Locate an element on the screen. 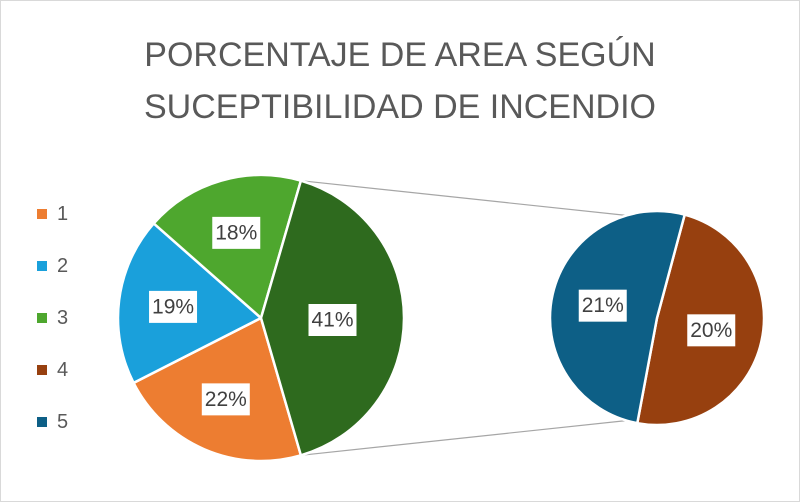  legend-label-2: 2 is located at coordinates (63, 266).